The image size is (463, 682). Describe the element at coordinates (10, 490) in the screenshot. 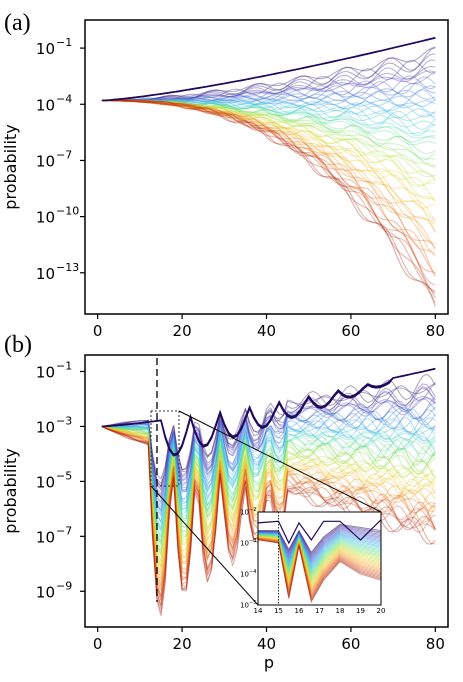

I see `panel-b-ylabel: probability` at that location.